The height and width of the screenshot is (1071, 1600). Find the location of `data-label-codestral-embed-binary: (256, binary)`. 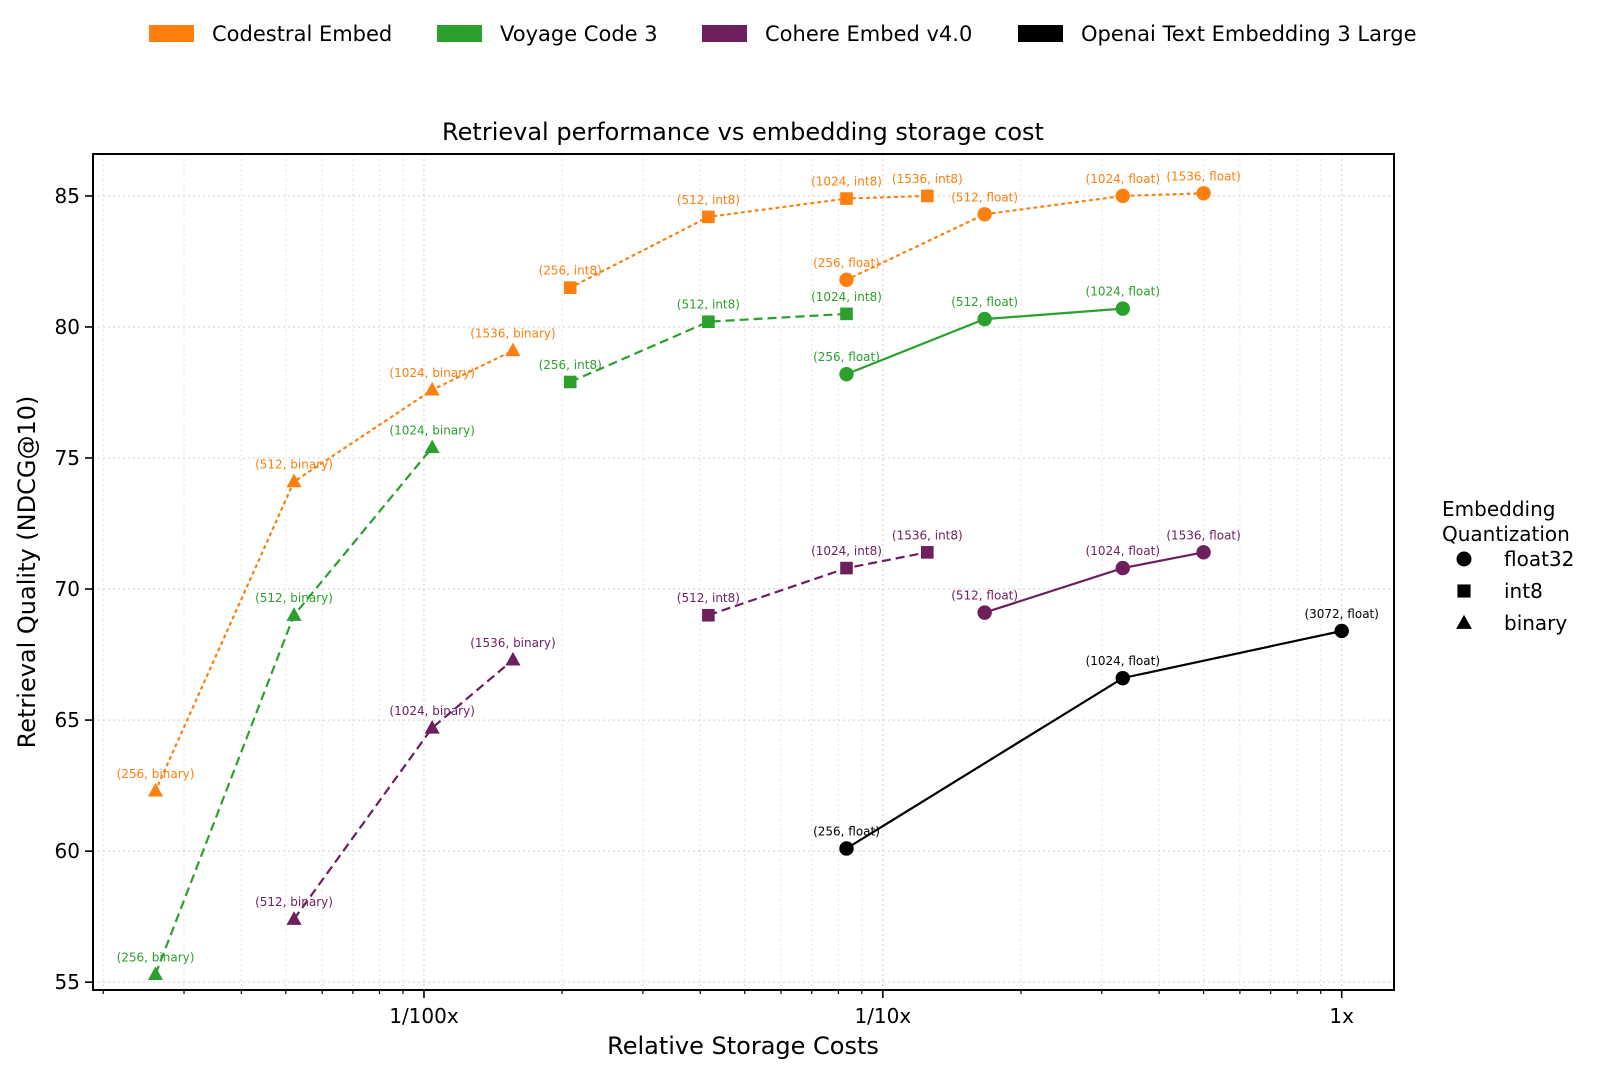

data-label-codestral-embed-binary: (256, binary) is located at coordinates (156, 774).